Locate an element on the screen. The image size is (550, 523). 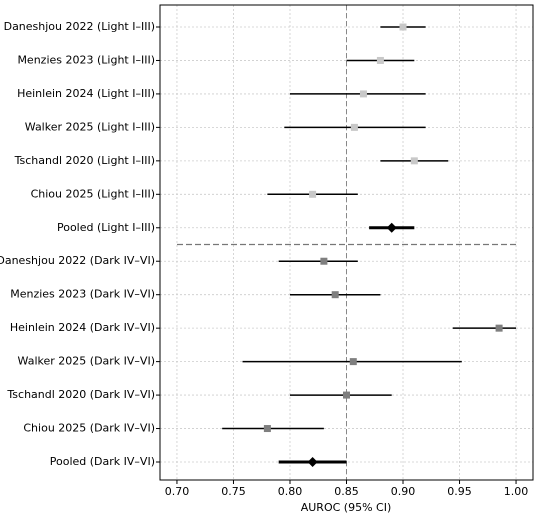
y-tick-label: Walker 2025 (Light I–III) is located at coordinates (90, 126).